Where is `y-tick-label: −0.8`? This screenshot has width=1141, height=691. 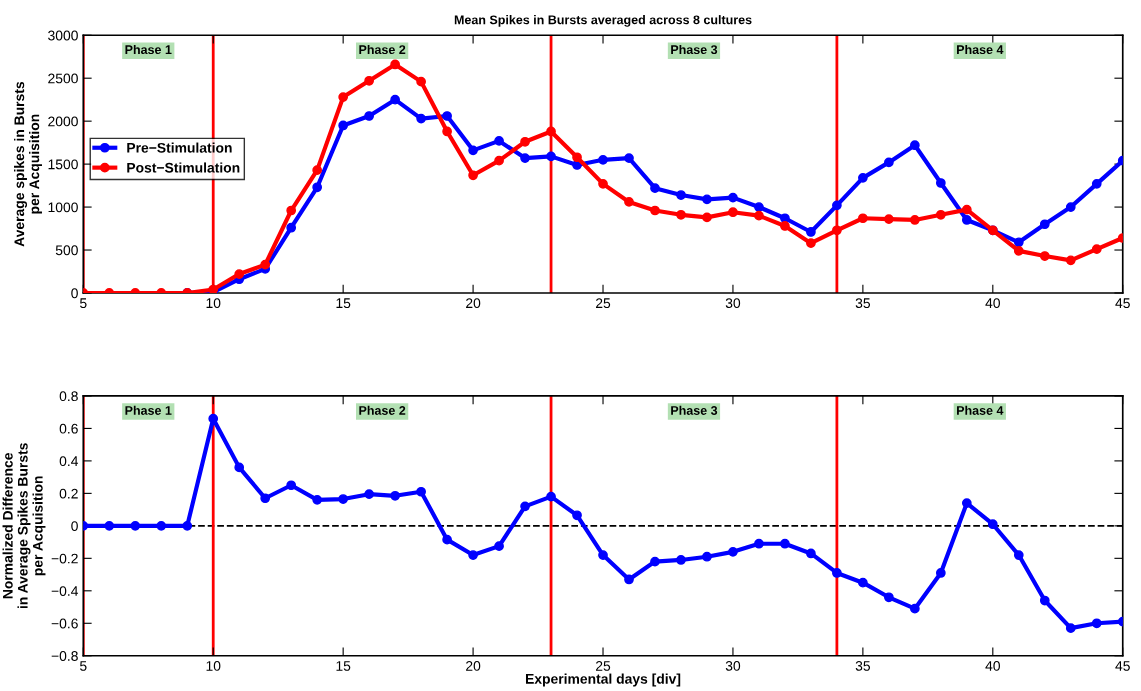
y-tick-label: −0.8 is located at coordinates (64, 656).